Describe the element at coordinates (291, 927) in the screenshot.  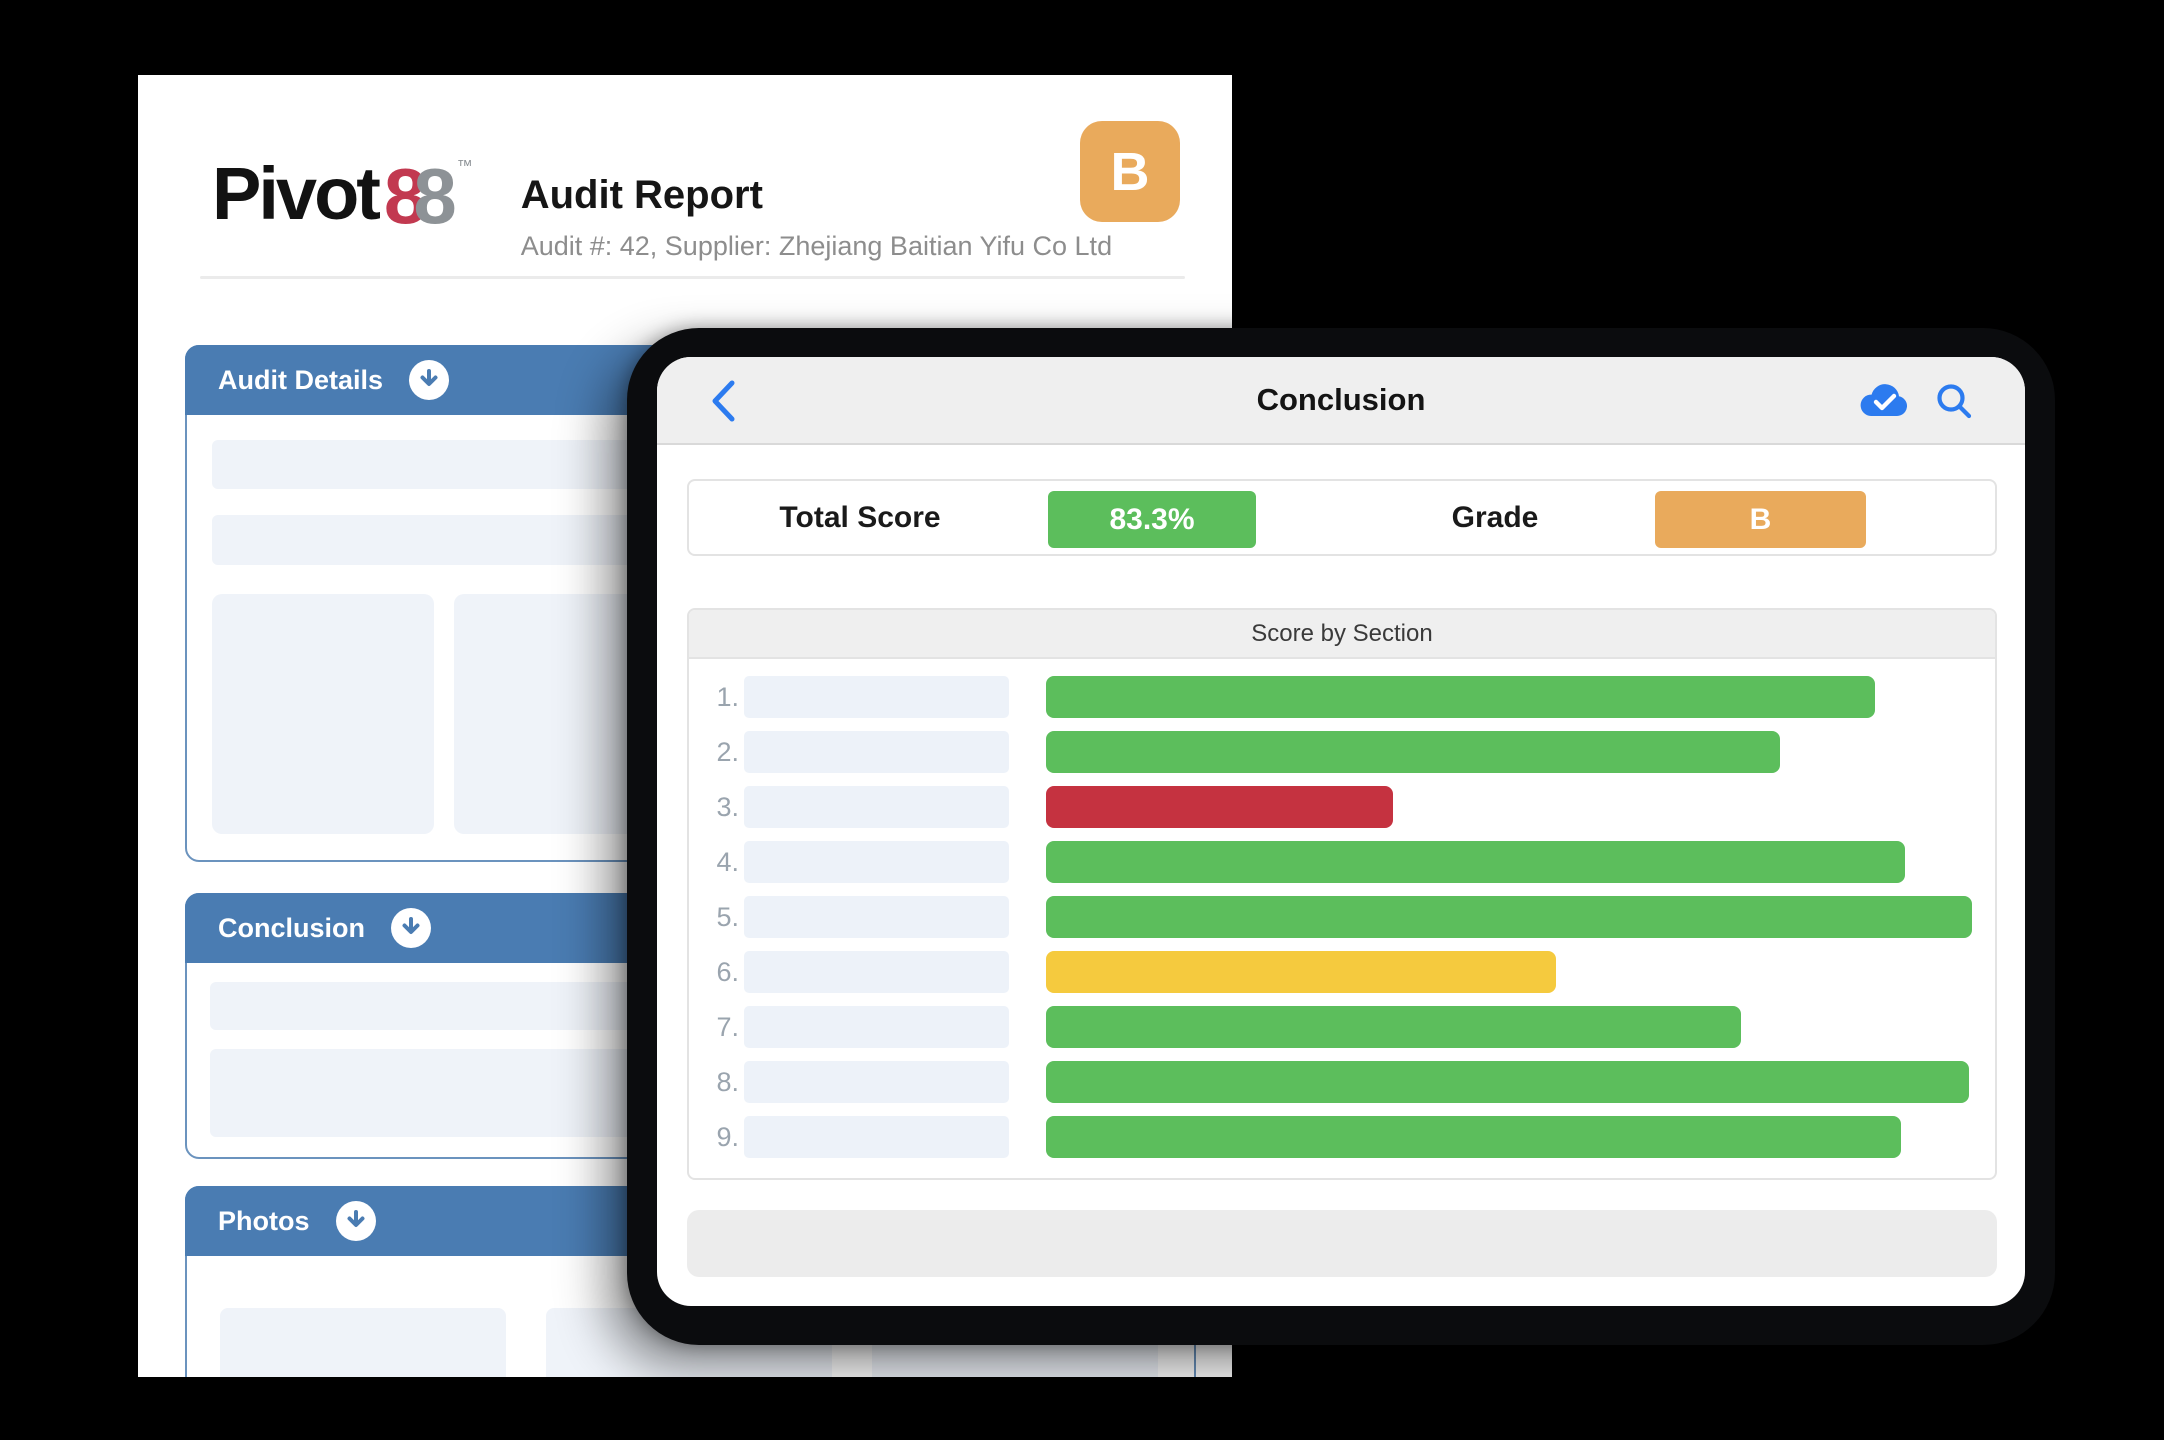
I see `conclusion-label: Conclusion` at that location.